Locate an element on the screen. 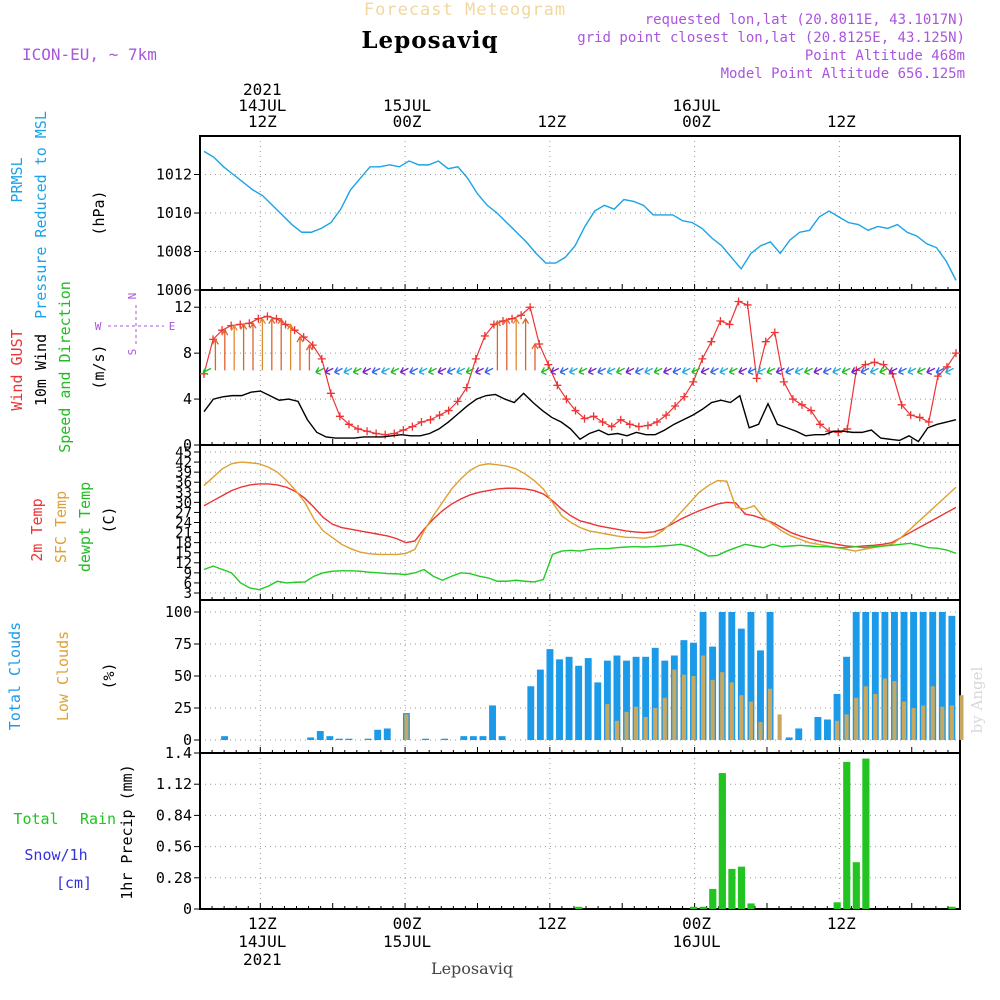 The width and height of the screenshot is (1000, 1000). y-tick-label: 1006 is located at coordinates (174, 290).